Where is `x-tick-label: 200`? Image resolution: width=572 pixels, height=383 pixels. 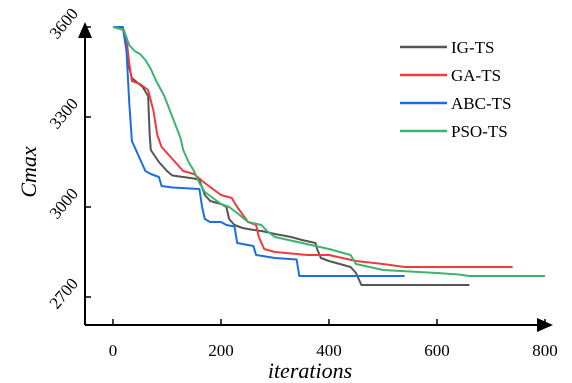
x-tick-label: 200 is located at coordinates (221, 350).